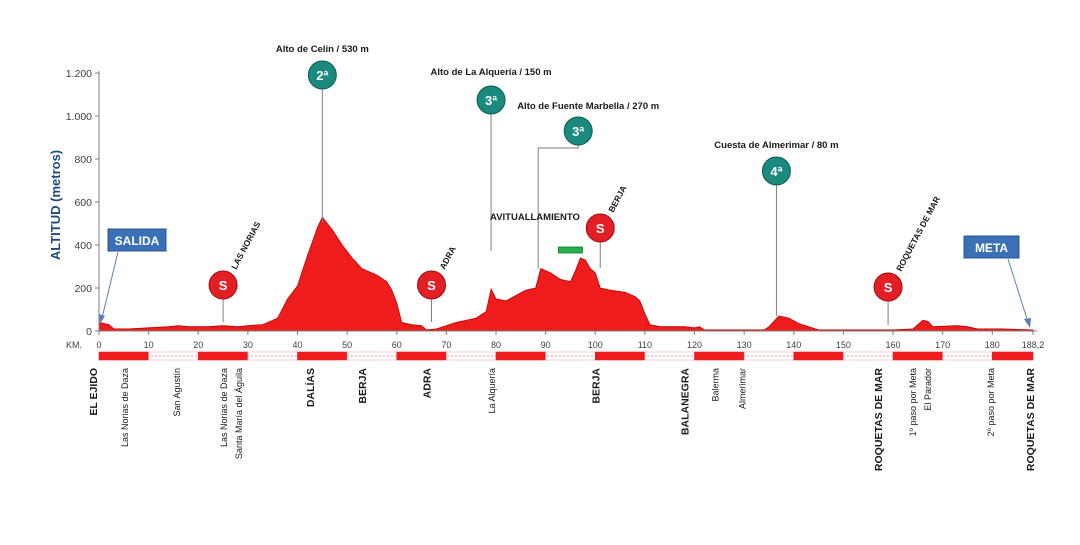  What do you see at coordinates (347, 345) in the screenshot?
I see `x-tick-label: 50` at bounding box center [347, 345].